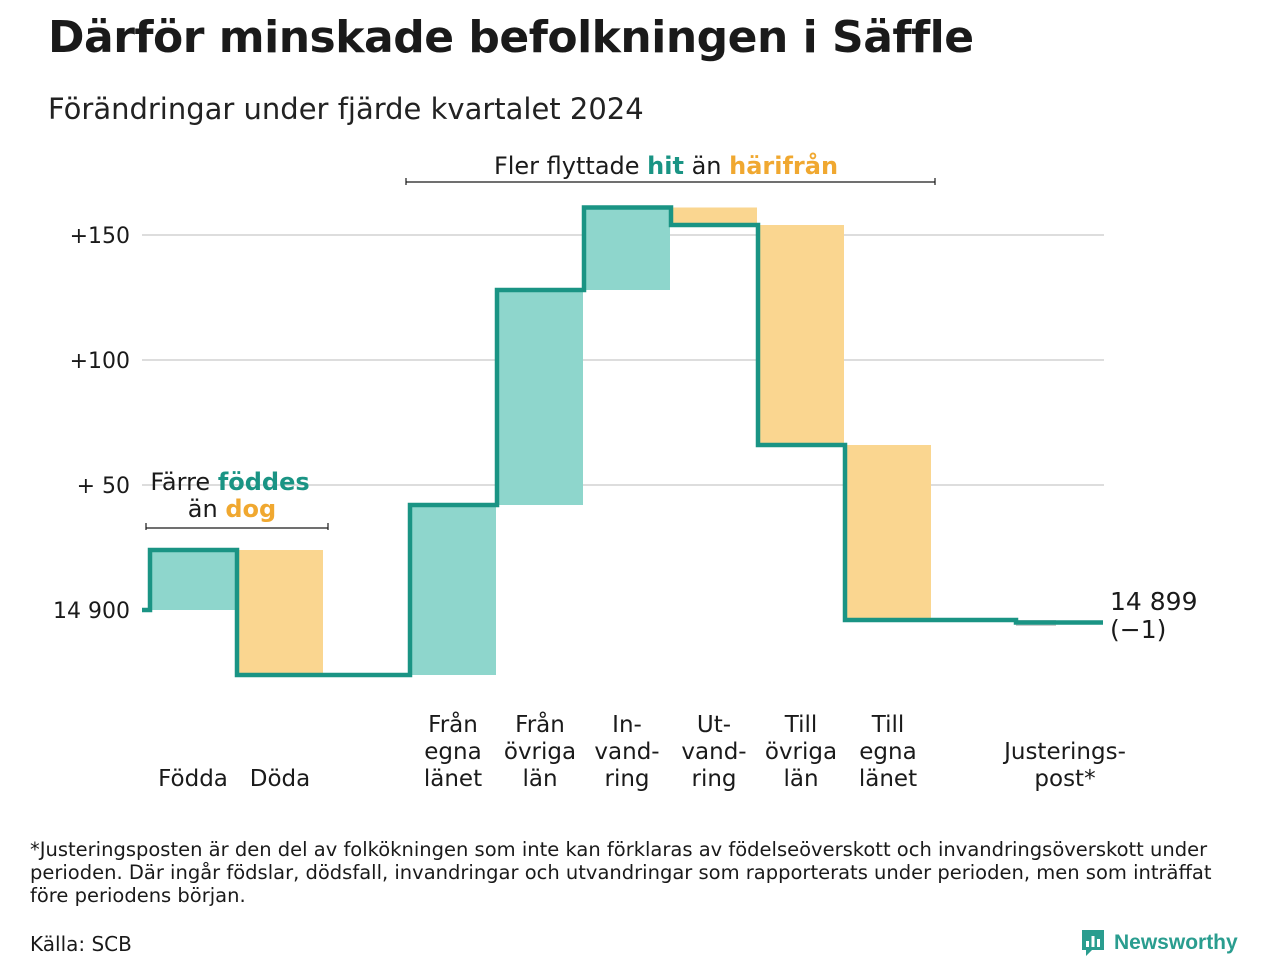 This screenshot has height=960, width=1280. I want to click on category-label-7-0: Till, so click(888, 725).